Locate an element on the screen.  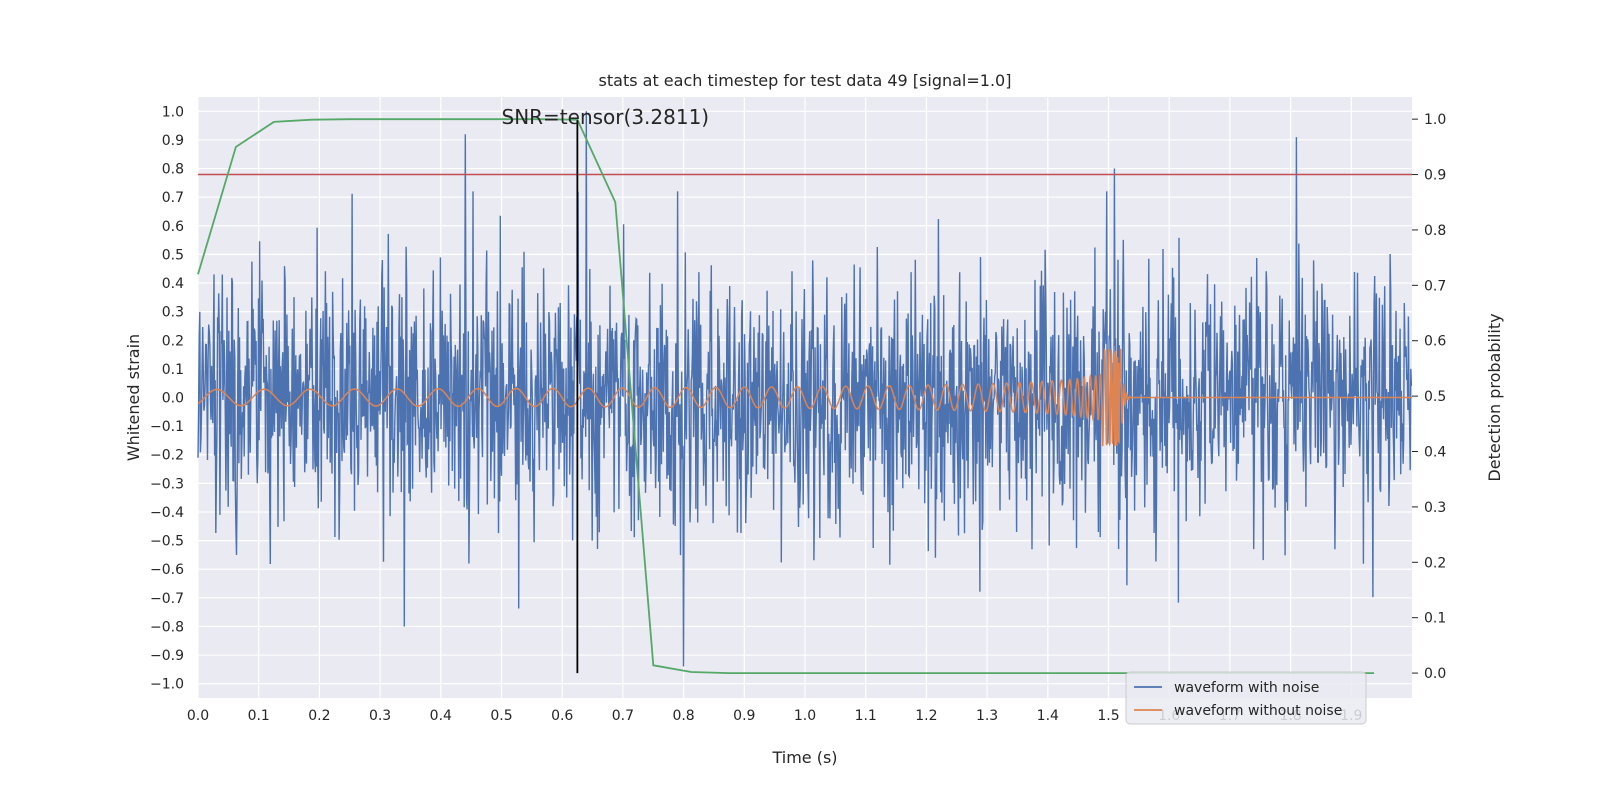
y-right-tick-label: 0.0 is located at coordinates (1435, 674).